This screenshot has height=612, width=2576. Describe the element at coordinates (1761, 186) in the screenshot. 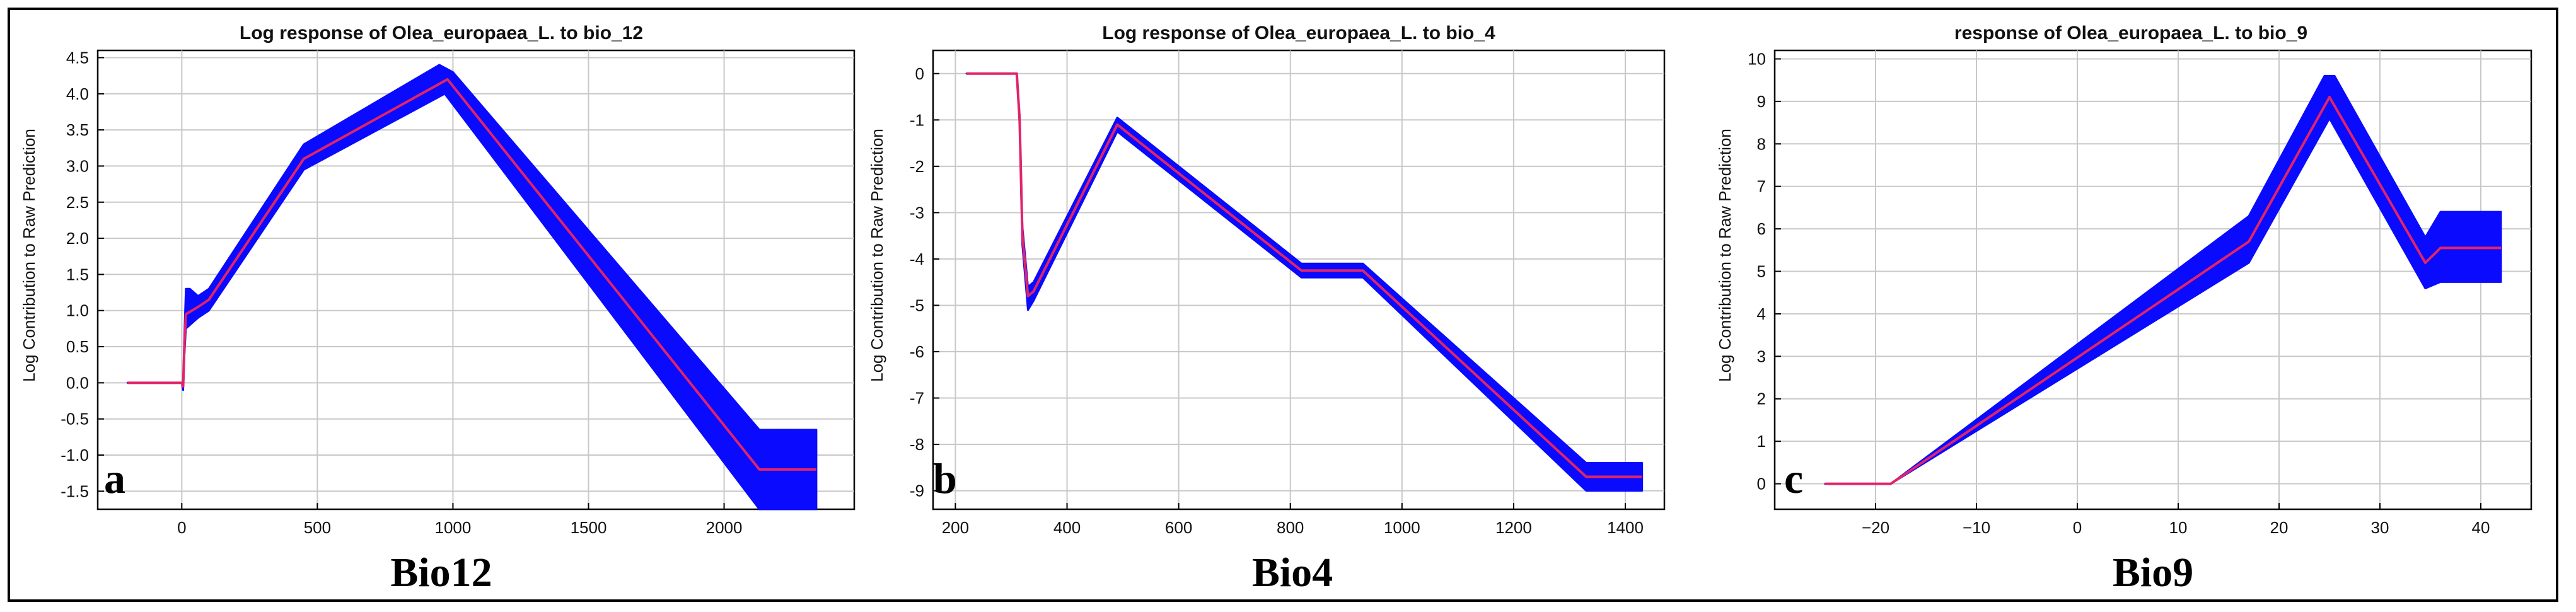

I see `y-tick-label: 7` at that location.